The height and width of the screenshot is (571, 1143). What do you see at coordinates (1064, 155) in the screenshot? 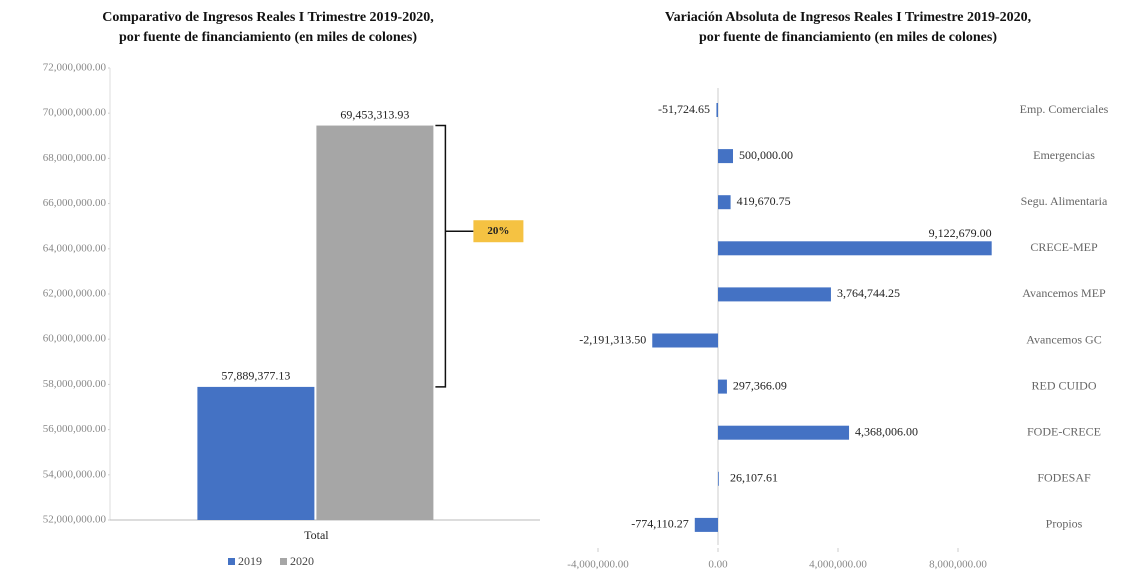
I see `category-label: Emergencias` at bounding box center [1064, 155].